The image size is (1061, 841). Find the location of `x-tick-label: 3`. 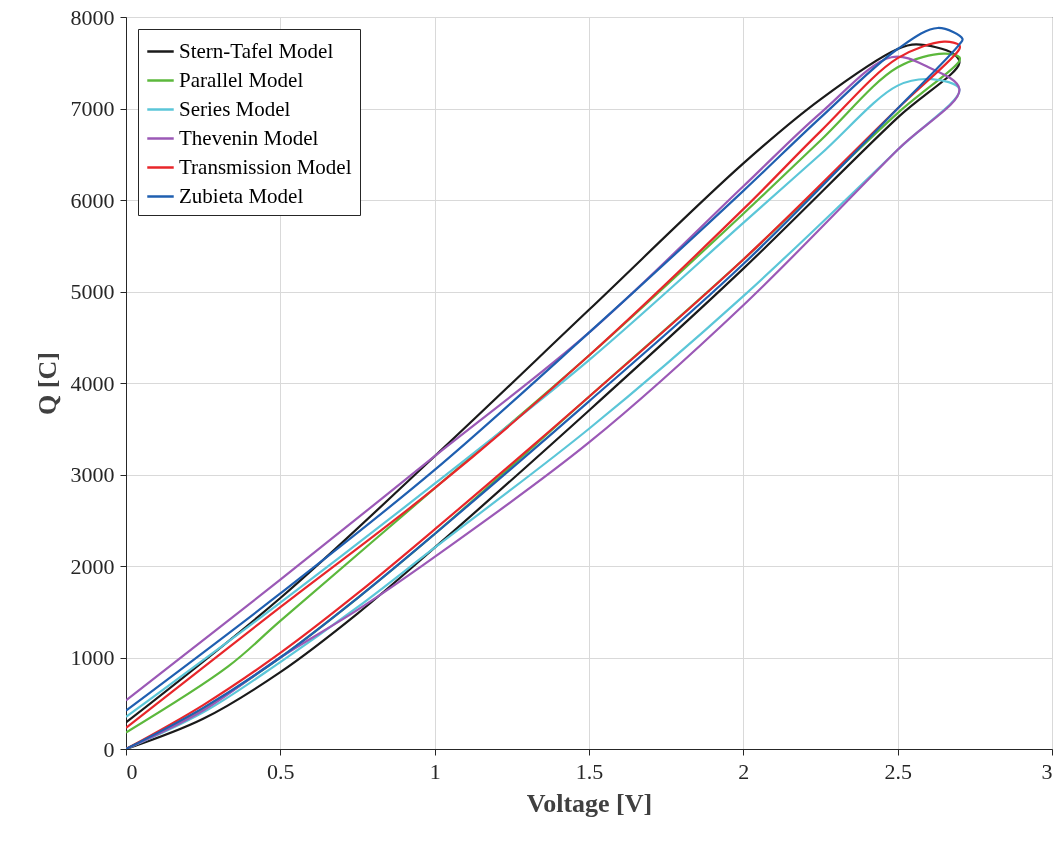

x-tick-label: 3 is located at coordinates (1047, 771).